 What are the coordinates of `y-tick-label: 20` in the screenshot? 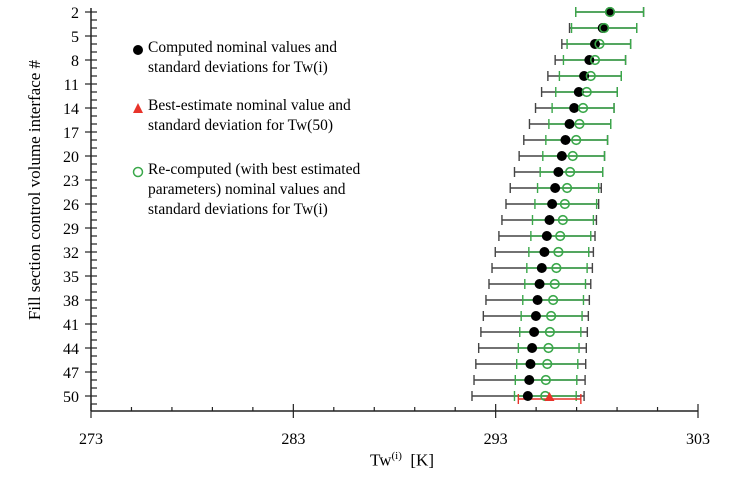 It's located at (71, 157).